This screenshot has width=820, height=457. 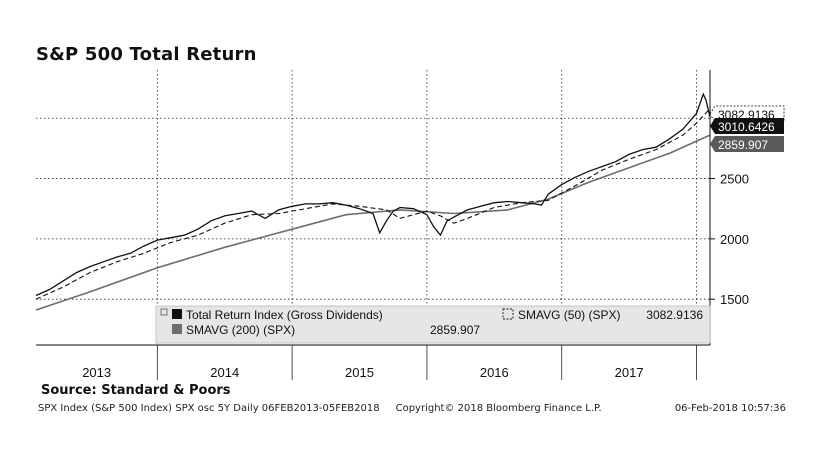 I want to click on source-note: Source: Standard & Poors, so click(x=136, y=390).